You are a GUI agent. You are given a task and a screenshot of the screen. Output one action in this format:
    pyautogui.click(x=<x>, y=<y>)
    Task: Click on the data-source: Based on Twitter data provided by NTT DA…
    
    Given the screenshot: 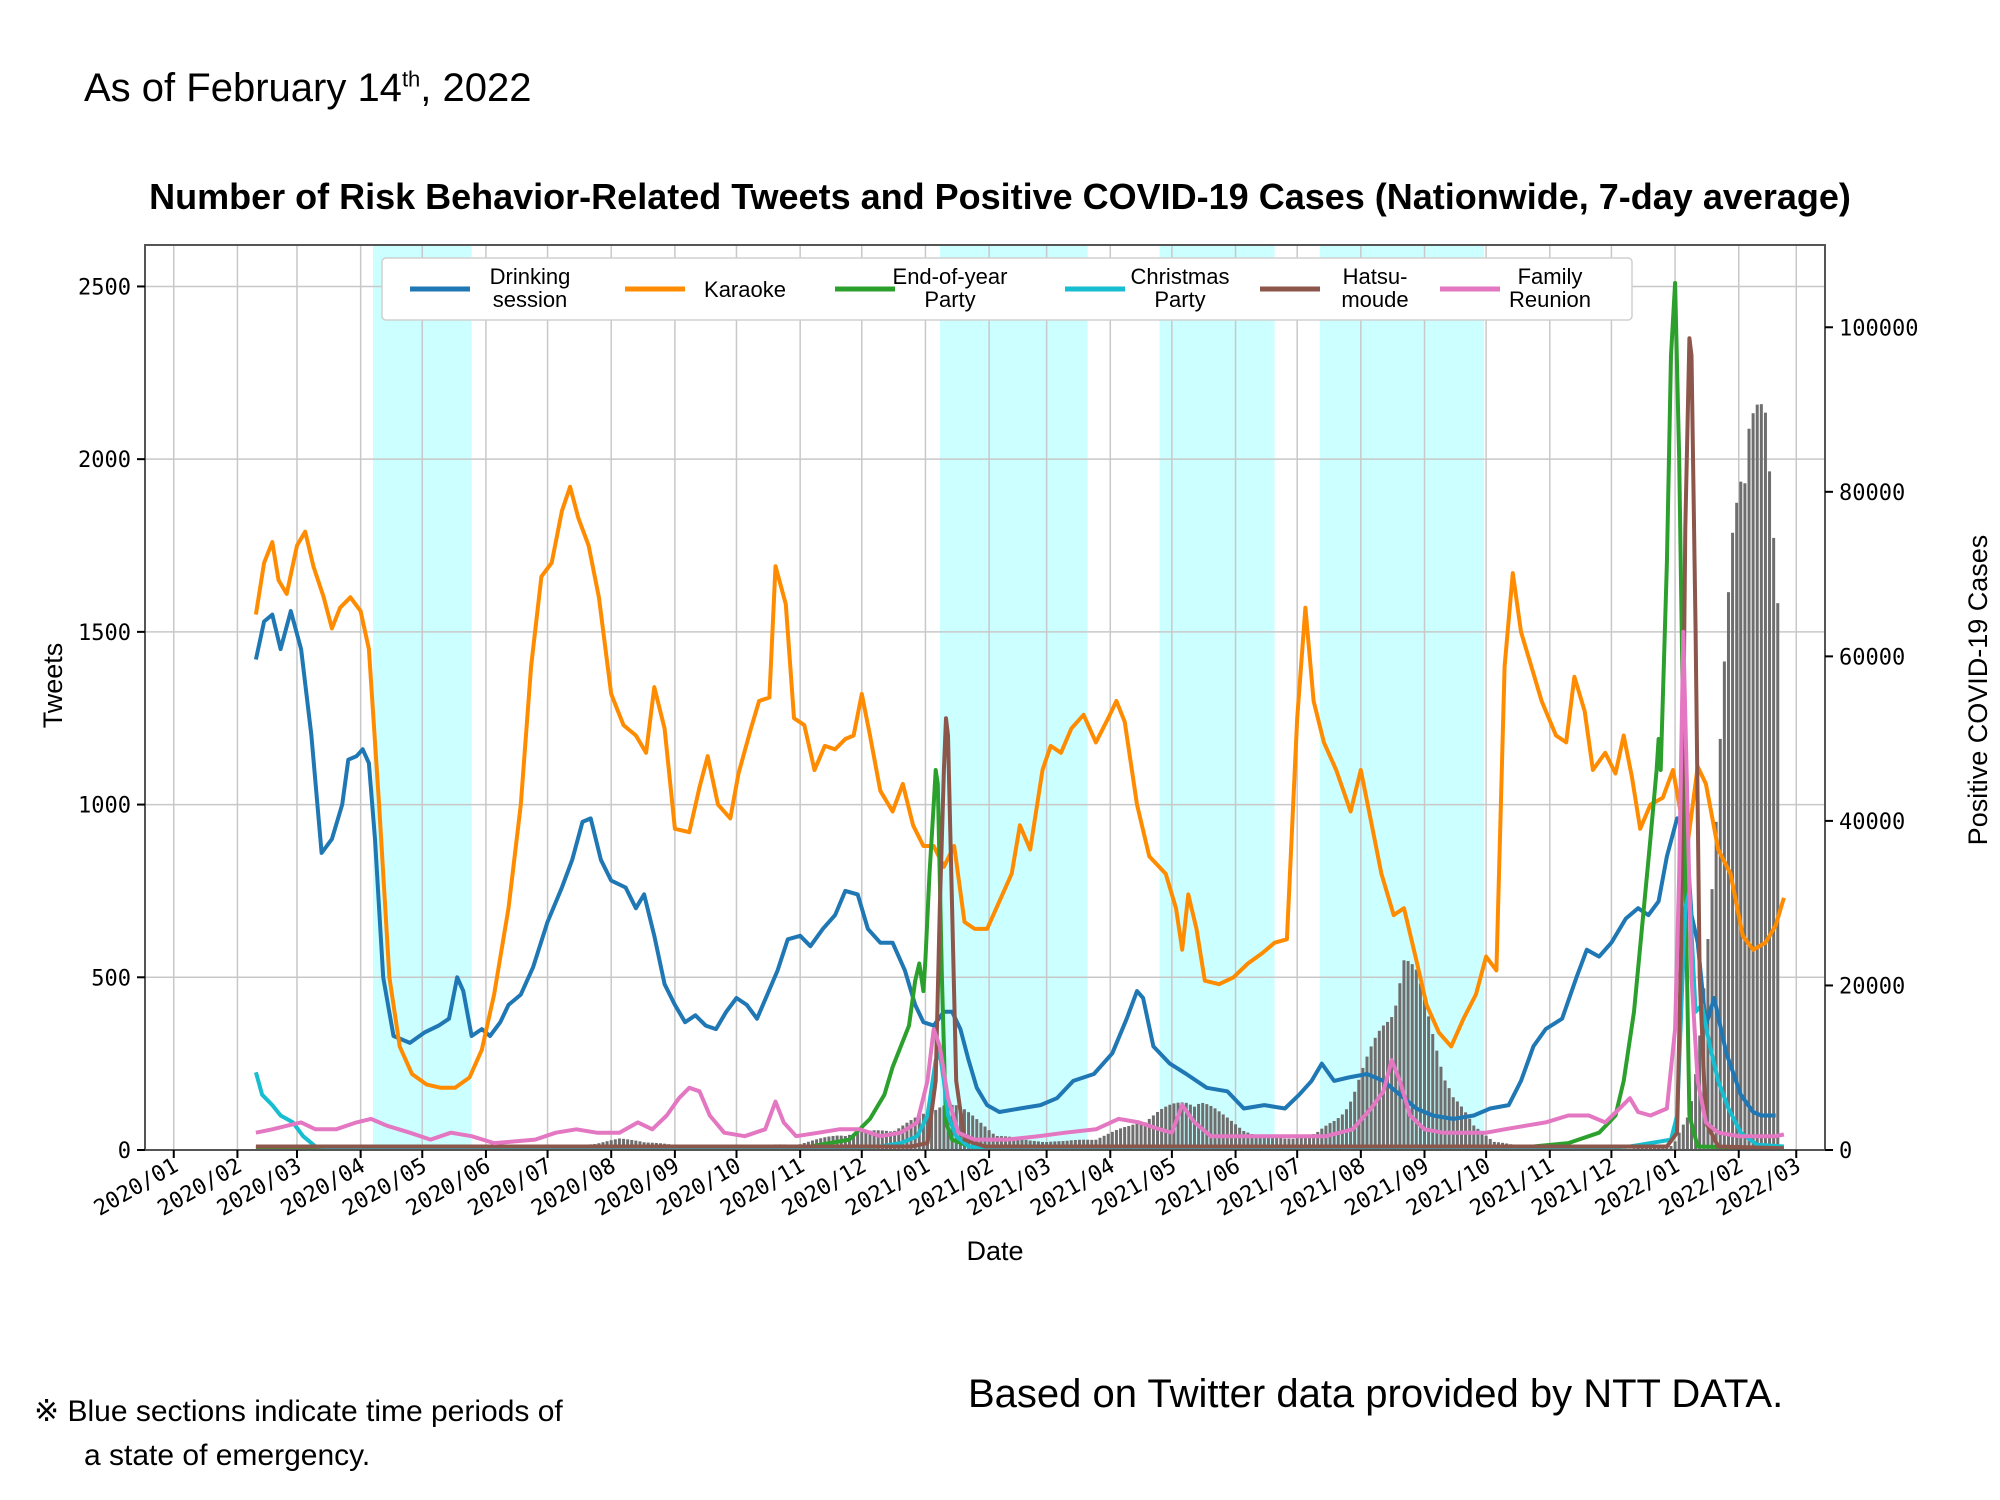 What is the action you would take?
    pyautogui.click(x=1376, y=1394)
    